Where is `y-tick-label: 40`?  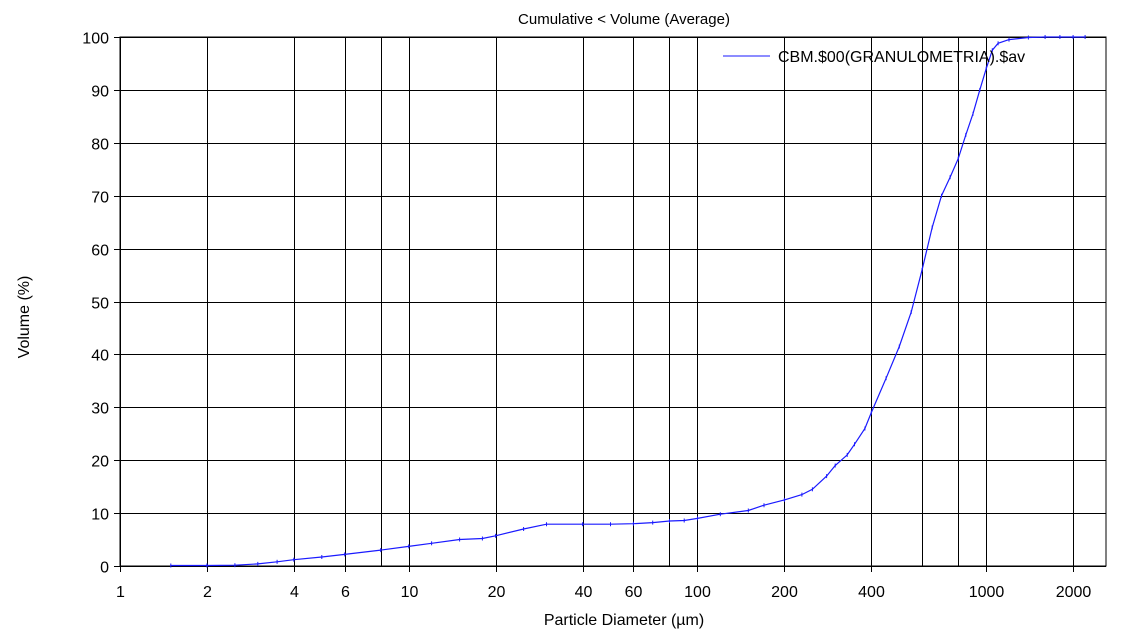
y-tick-label: 40 is located at coordinates (100, 356).